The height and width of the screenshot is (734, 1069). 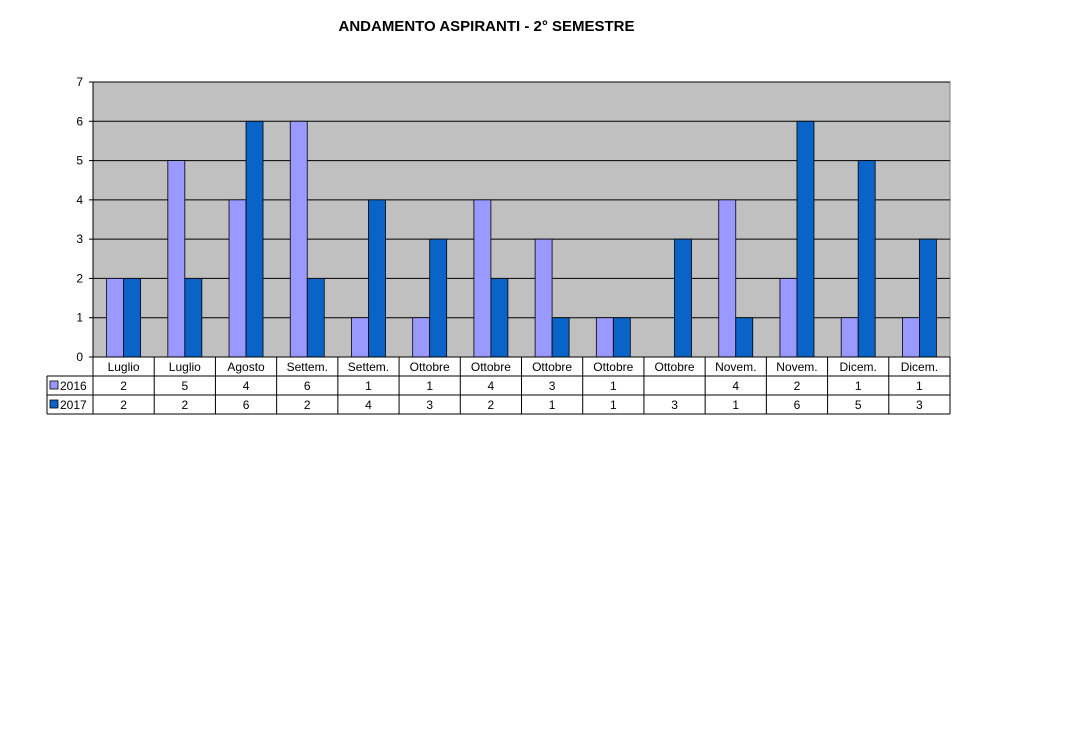 What do you see at coordinates (79, 121) in the screenshot?
I see `y-tick-label: 6` at bounding box center [79, 121].